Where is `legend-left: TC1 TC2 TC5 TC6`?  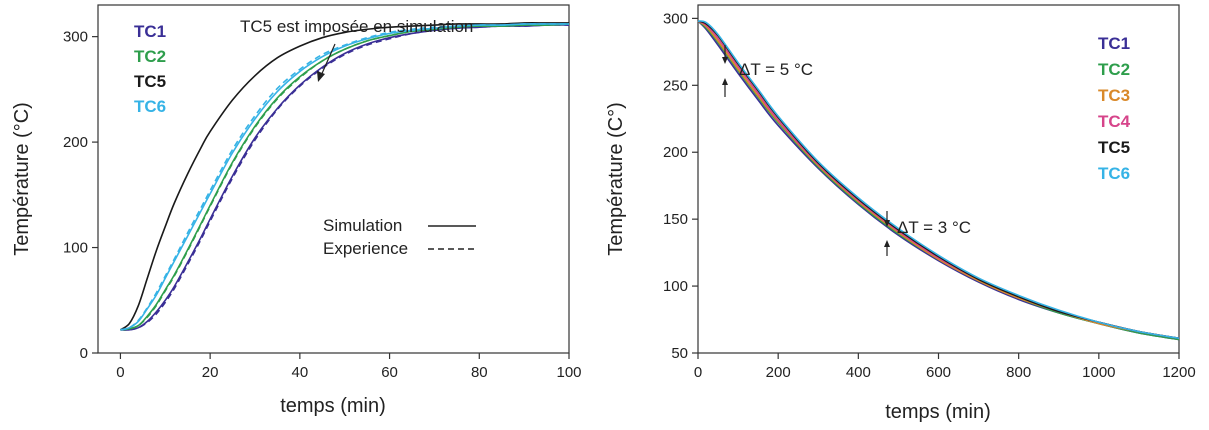
legend-left: TC1 TC2 TC5 TC6 is located at coordinates (150, 69).